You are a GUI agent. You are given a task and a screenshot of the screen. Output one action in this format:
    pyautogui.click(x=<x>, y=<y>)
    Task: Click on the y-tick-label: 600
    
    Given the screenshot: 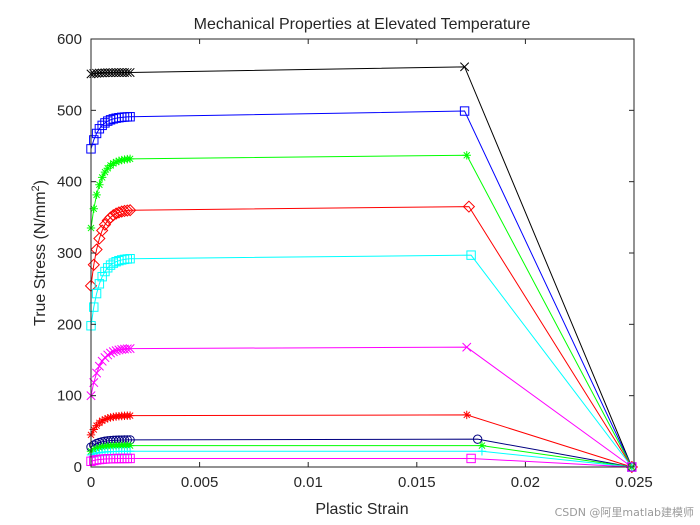 What is the action you would take?
    pyautogui.click(x=69, y=39)
    